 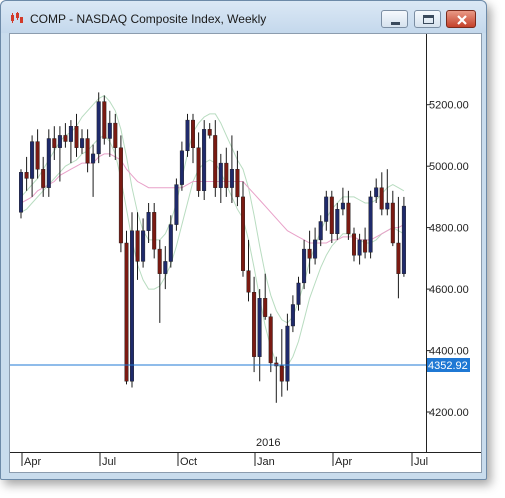 What do you see at coordinates (109, 462) in the screenshot?
I see `x-tick-label: Jul` at bounding box center [109, 462].